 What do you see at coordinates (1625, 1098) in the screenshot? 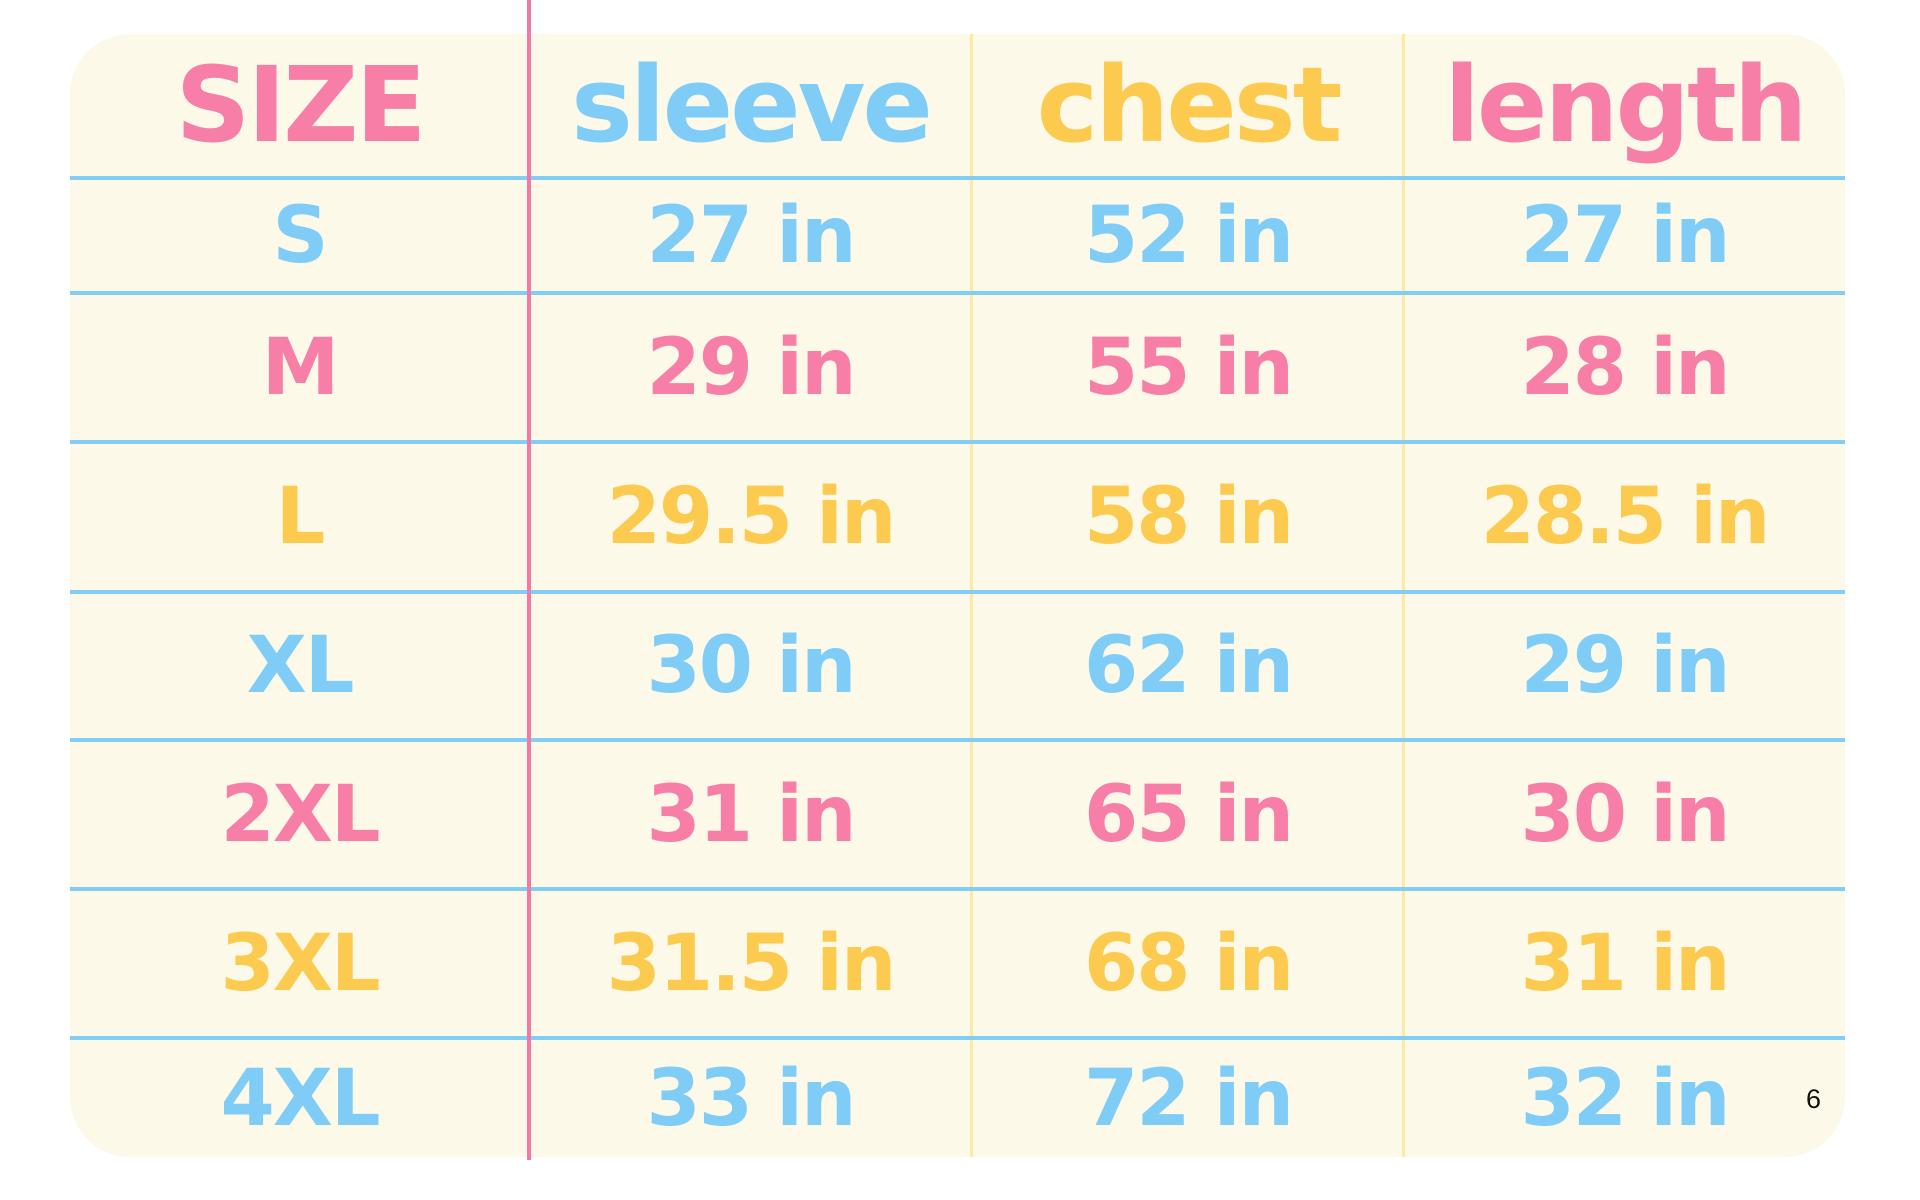
I see `cell-length: 32 in` at bounding box center [1625, 1098].